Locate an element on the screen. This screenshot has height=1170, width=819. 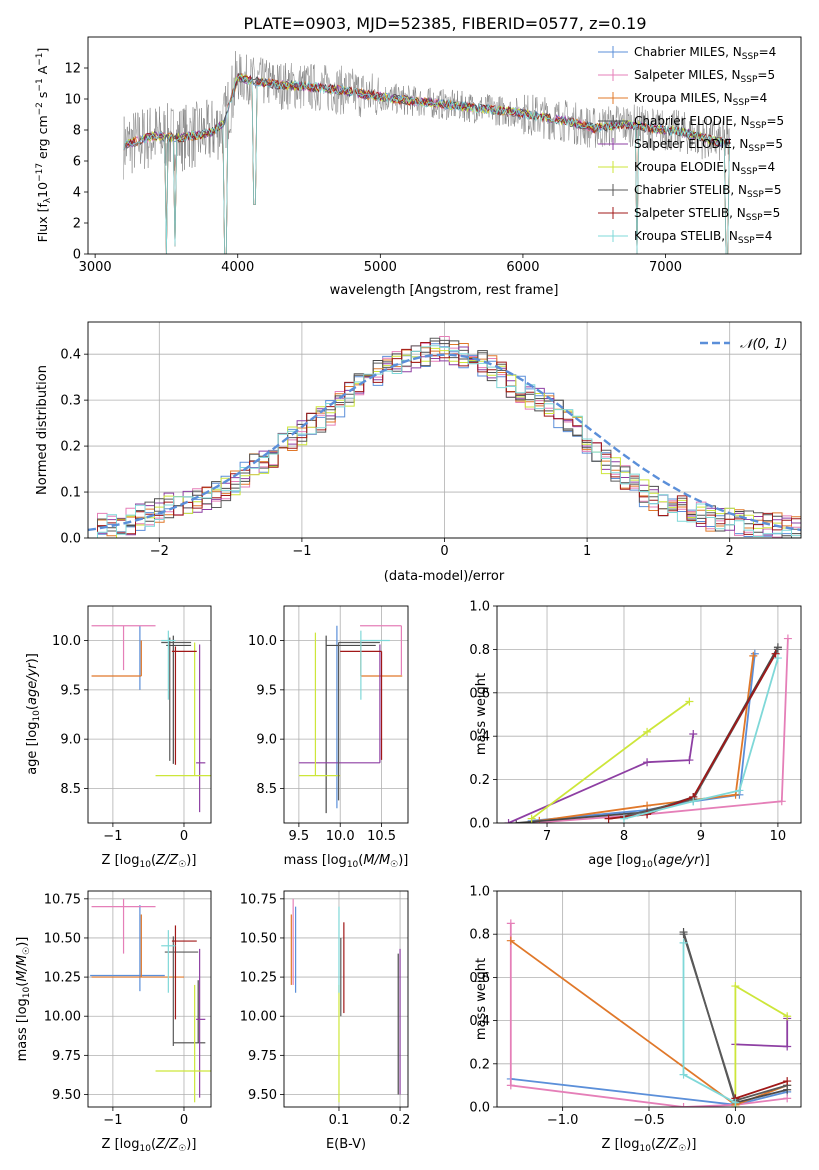
x-tick-label: 7000 is located at coordinates (665, 267).